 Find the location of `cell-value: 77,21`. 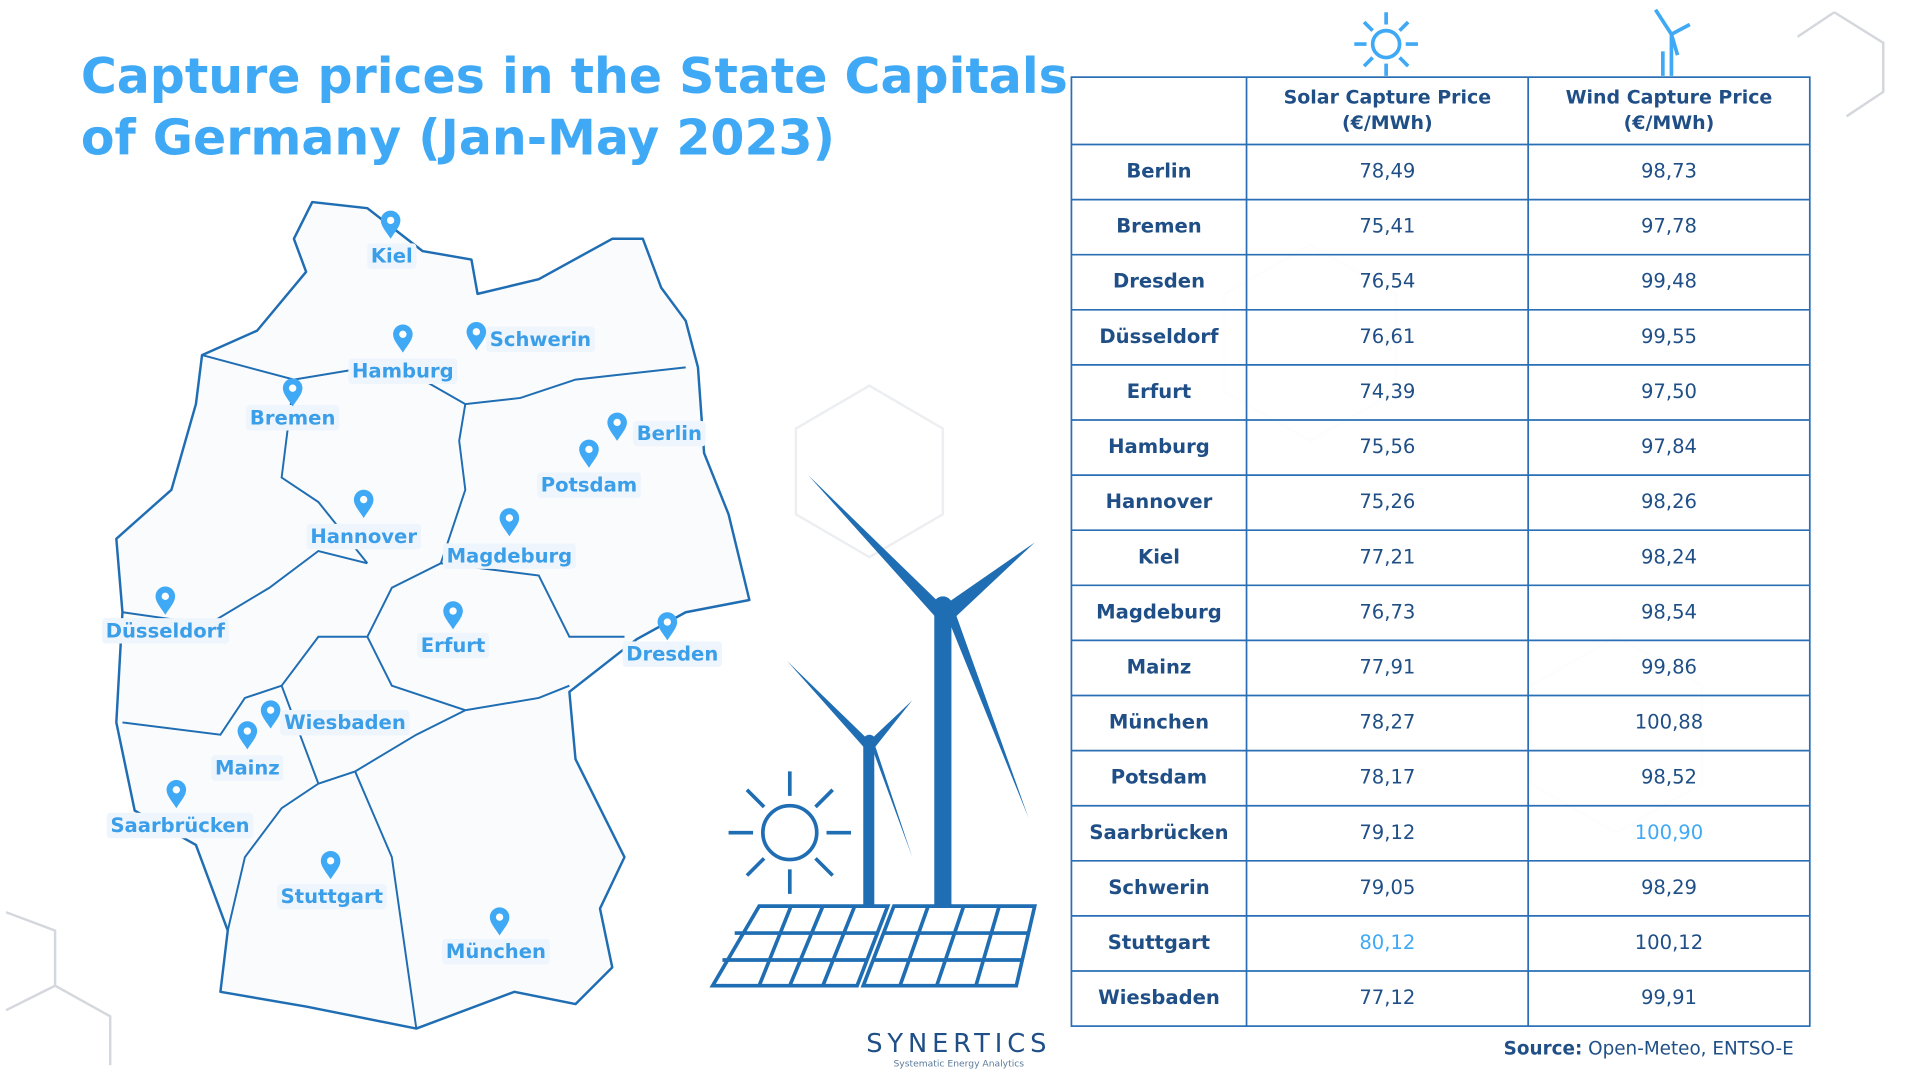

cell-value: 77,21 is located at coordinates (1387, 556).